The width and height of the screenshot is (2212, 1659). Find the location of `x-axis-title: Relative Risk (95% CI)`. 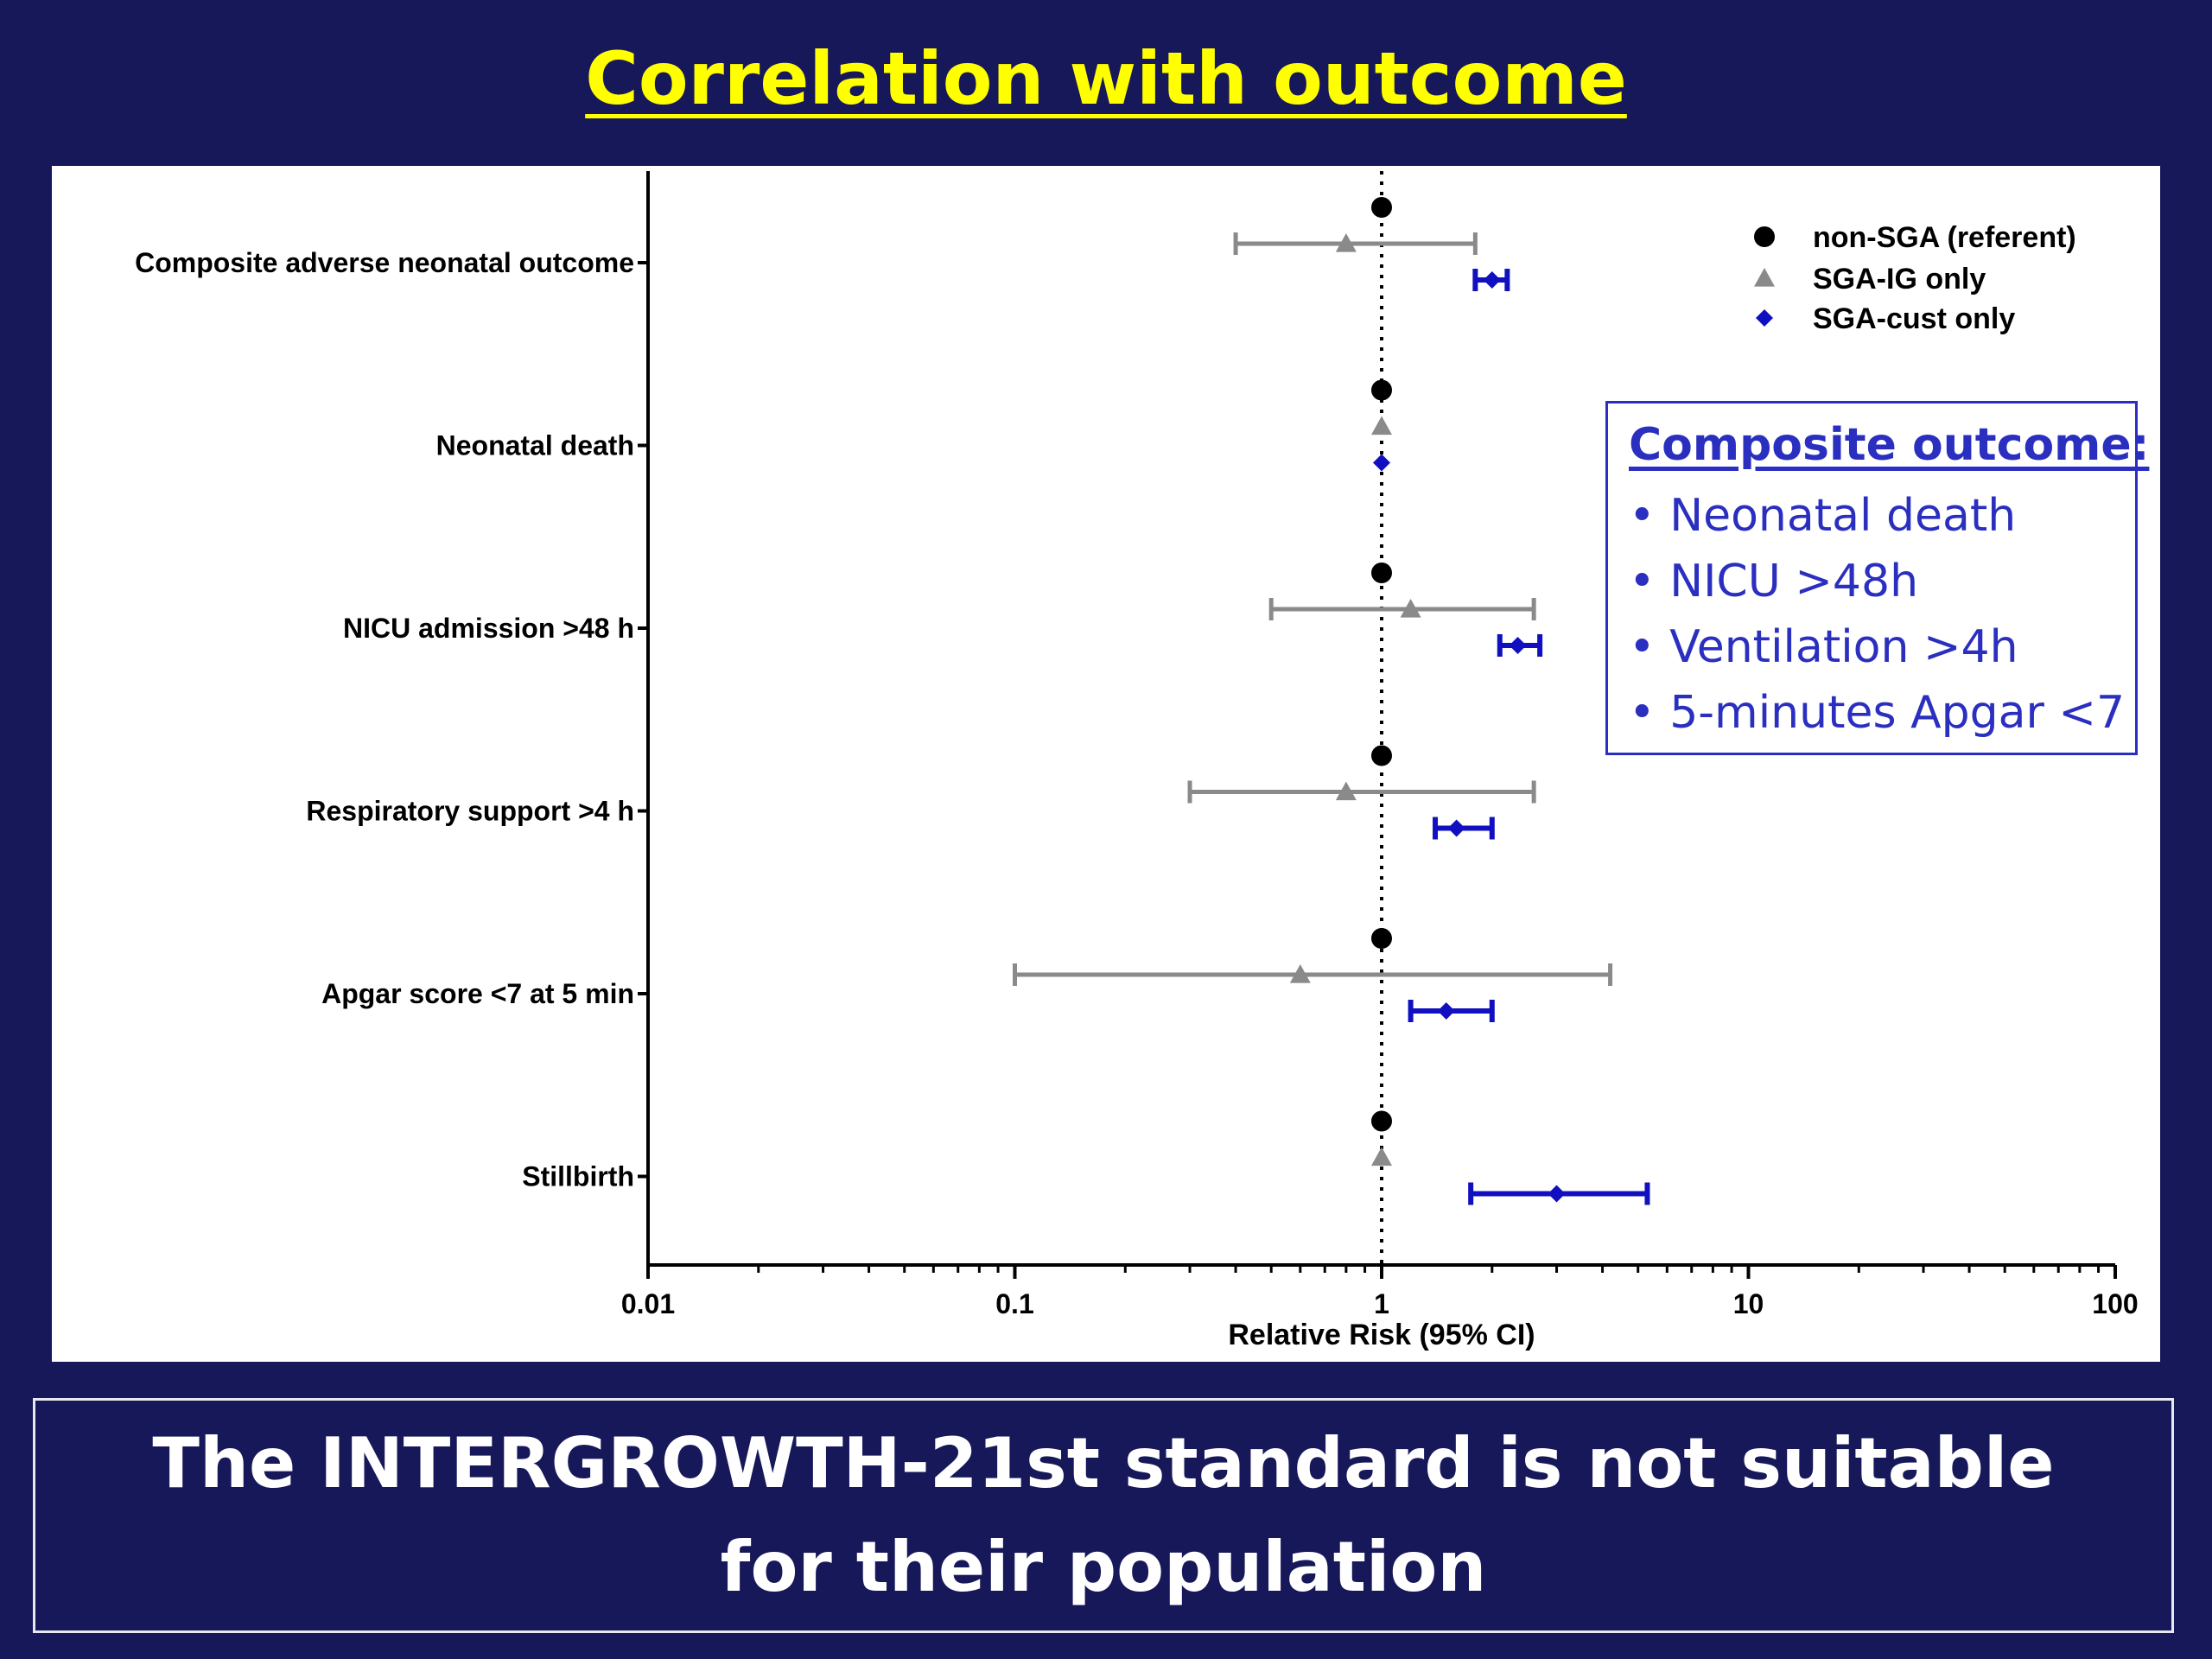

x-axis-title: Relative Risk (95% CI) is located at coordinates (1381, 1335).